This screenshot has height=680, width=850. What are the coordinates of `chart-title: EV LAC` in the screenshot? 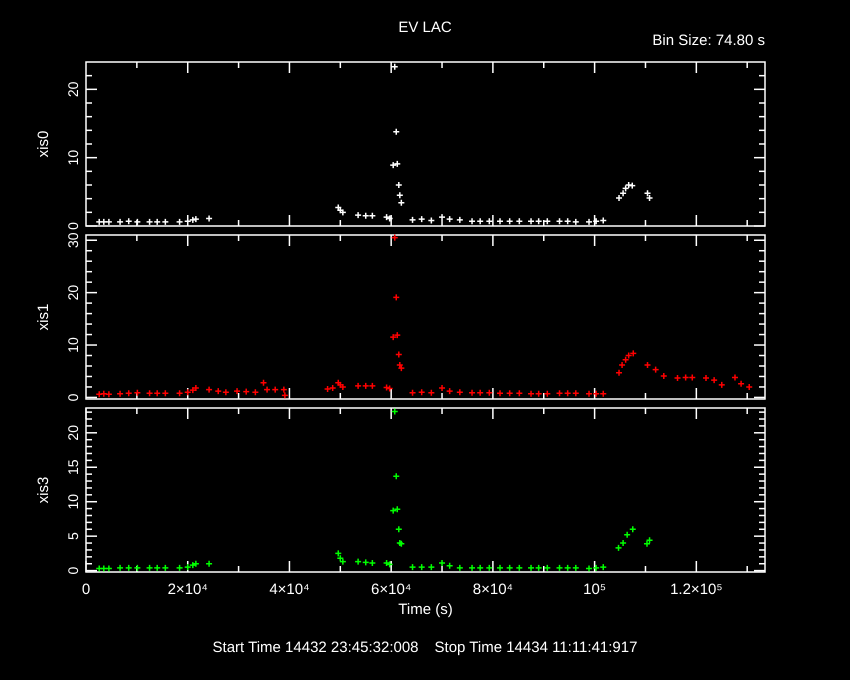 It's located at (425, 27).